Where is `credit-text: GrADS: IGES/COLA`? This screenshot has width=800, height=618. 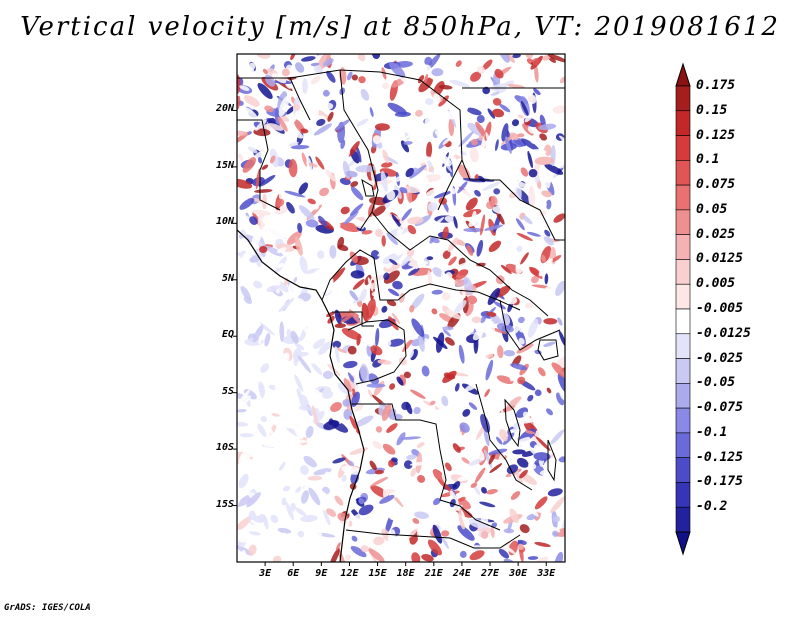 credit-text: GrADS: IGES/COLA is located at coordinates (47, 608).